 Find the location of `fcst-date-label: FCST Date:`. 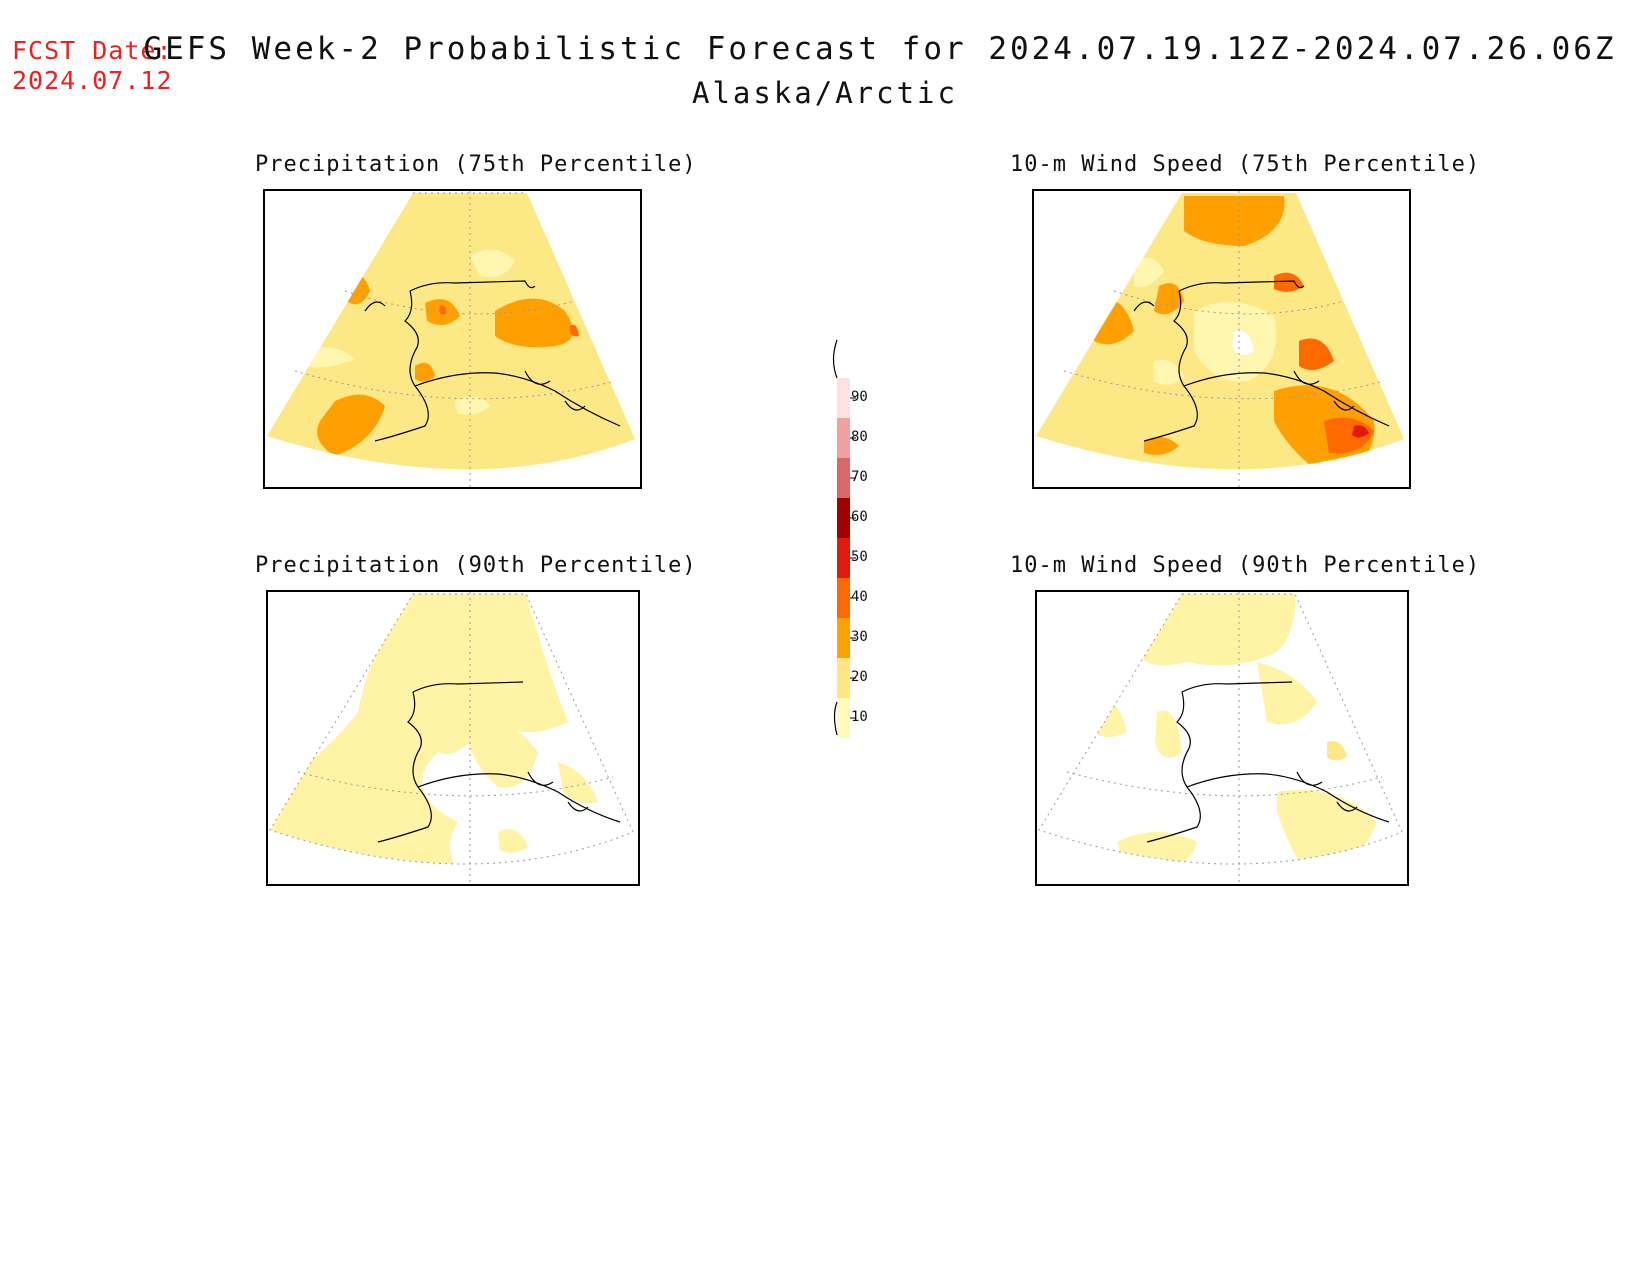

fcst-date-label: FCST Date: is located at coordinates (92, 50).